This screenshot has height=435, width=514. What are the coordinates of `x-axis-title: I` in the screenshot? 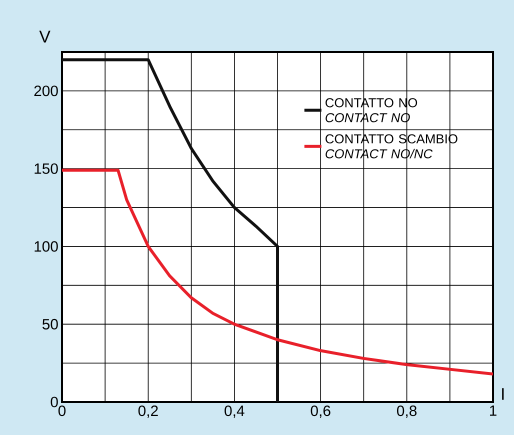 It's located at (503, 394).